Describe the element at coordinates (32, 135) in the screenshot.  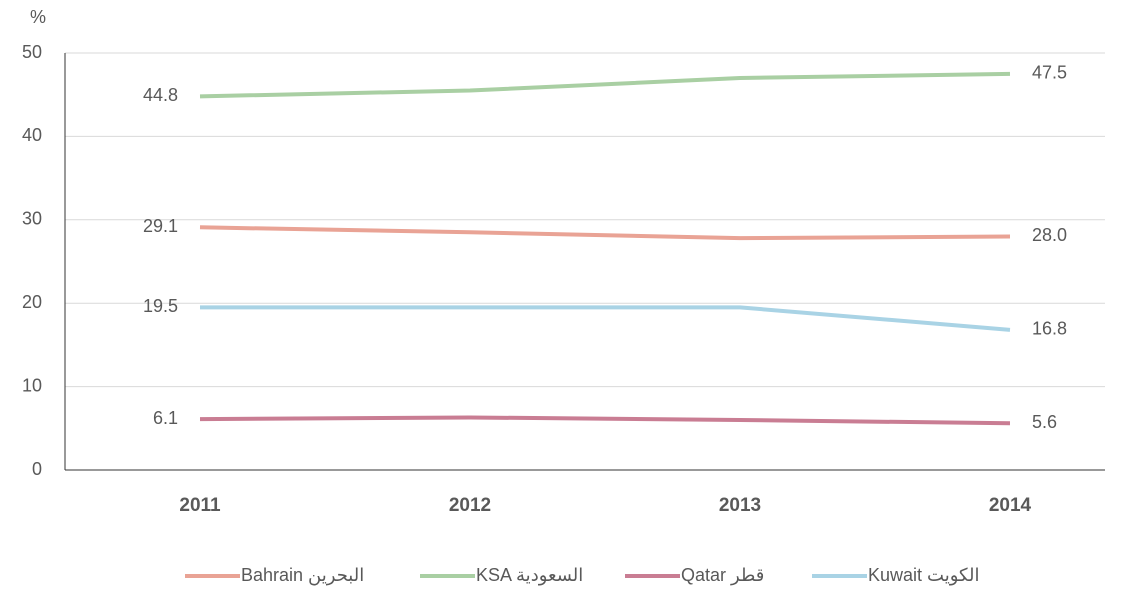
I see `y-tick-label: 40` at that location.